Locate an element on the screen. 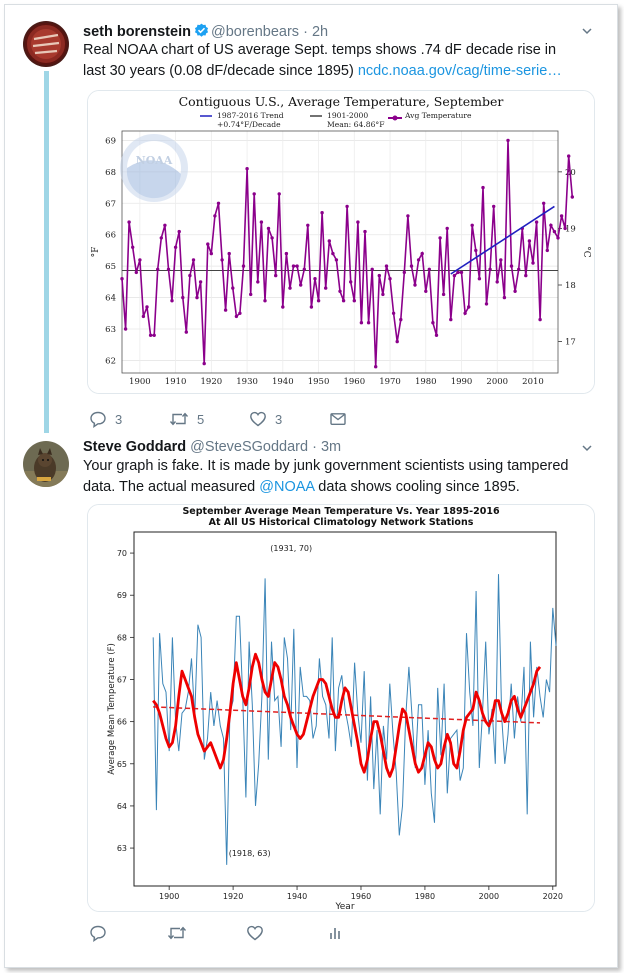 This screenshot has width=624, height=973. y-tick-label: 65 is located at coordinates (110, 267).